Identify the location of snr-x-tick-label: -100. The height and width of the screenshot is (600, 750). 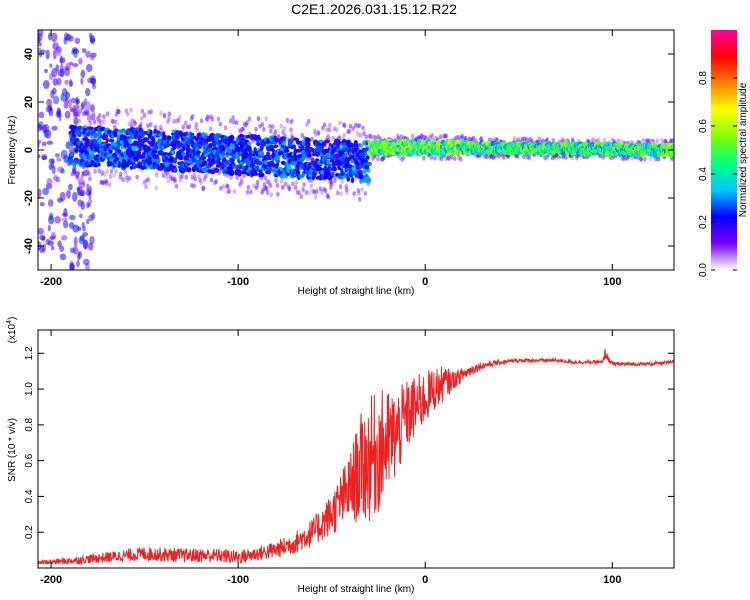
(238, 580).